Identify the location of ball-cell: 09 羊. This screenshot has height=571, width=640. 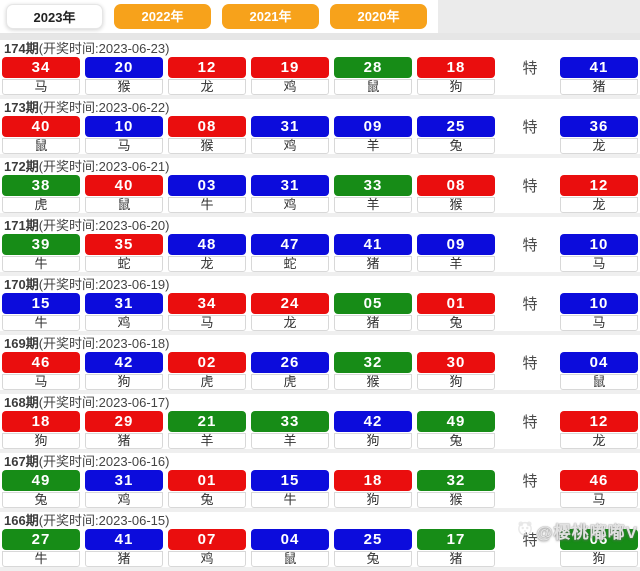
(456, 253).